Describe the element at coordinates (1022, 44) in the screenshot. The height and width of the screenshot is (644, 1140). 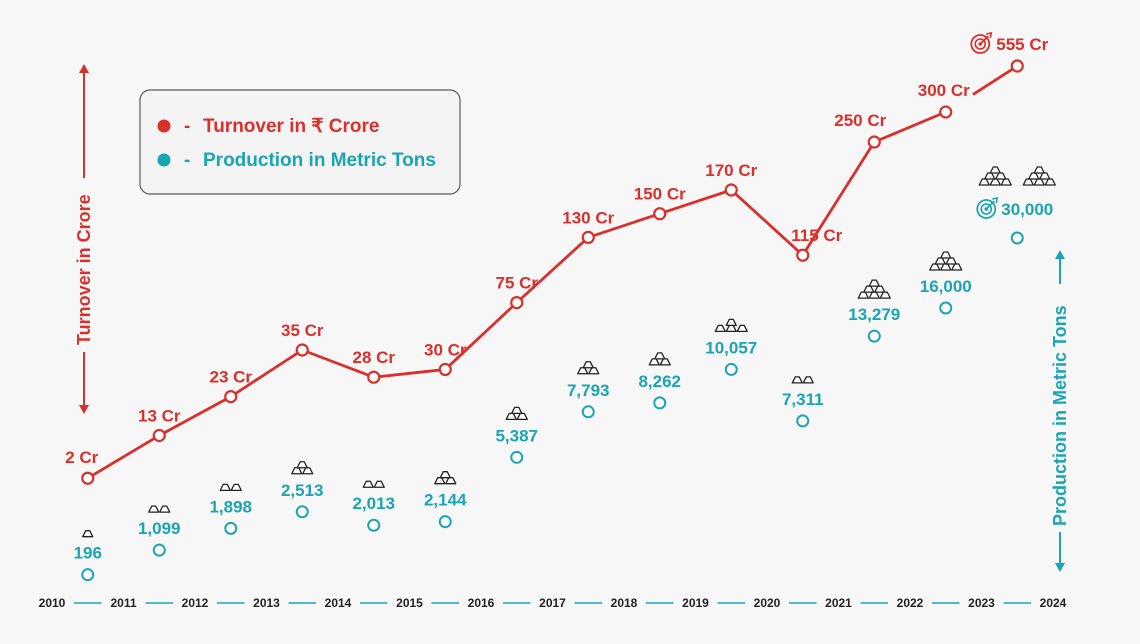
I see `turnover-label: 555 Cr` at that location.